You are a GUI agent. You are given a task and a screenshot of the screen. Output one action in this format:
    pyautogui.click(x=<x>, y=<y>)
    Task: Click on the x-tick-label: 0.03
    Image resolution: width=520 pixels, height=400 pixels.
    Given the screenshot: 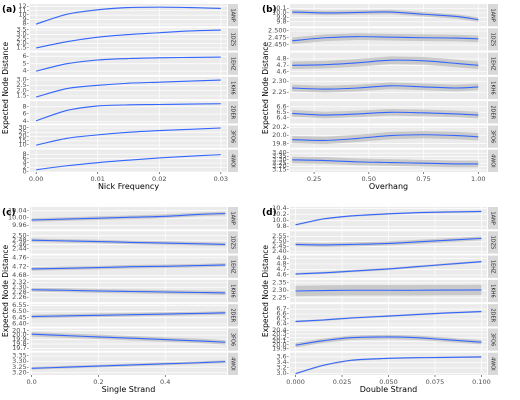 What is the action you would take?
    pyautogui.click(x=221, y=179)
    